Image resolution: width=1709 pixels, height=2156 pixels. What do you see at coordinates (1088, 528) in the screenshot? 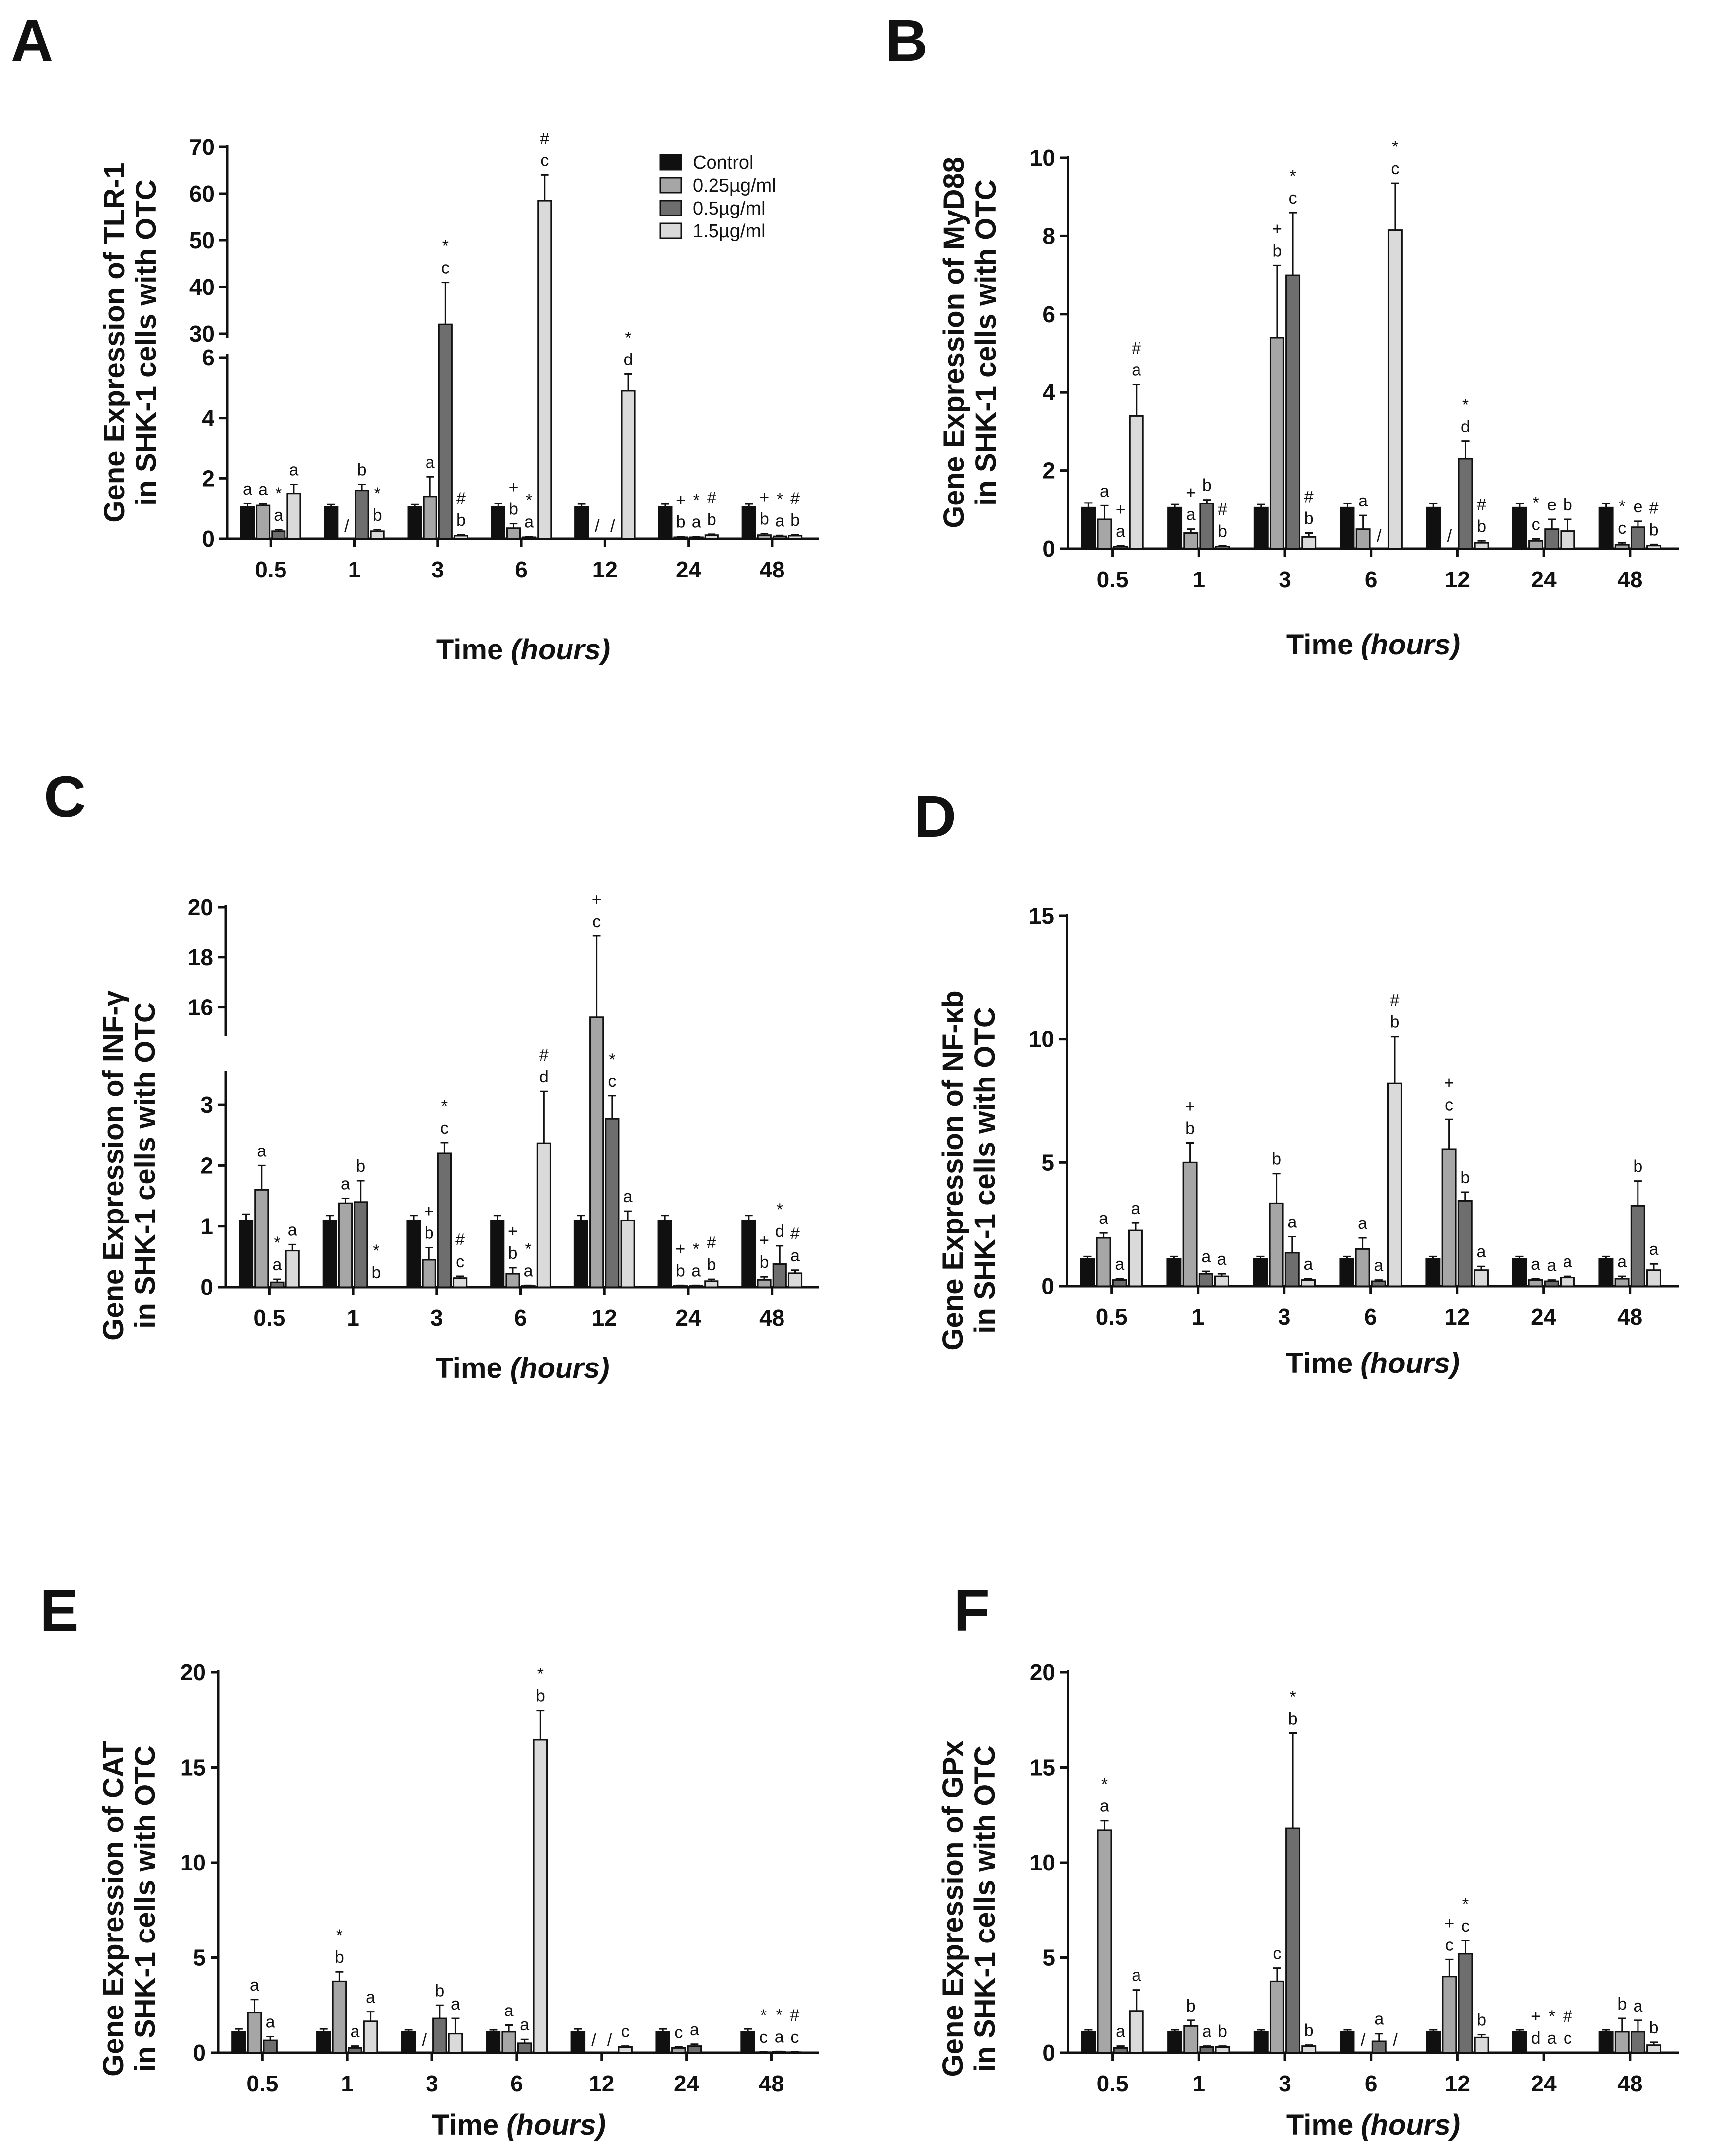
I see `bar-Control-0.5` at bounding box center [1088, 528].